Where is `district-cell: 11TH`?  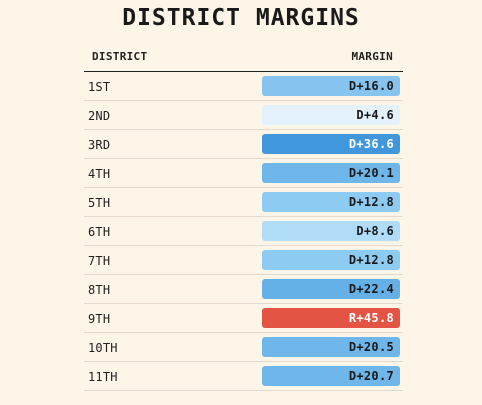 district-cell: 11TH is located at coordinates (103, 377).